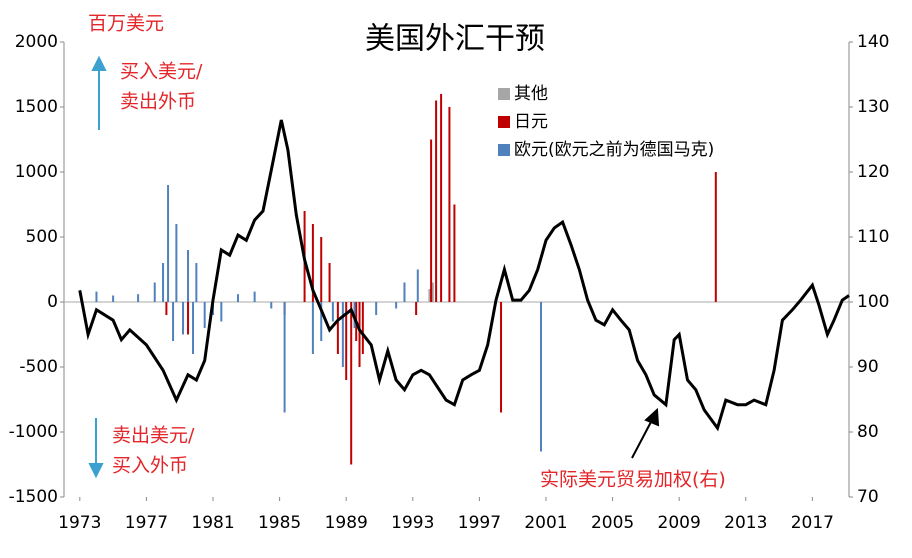 This screenshot has height=558, width=912. What do you see at coordinates (38, 367) in the screenshot?
I see `y-tick-label: -500` at bounding box center [38, 367].